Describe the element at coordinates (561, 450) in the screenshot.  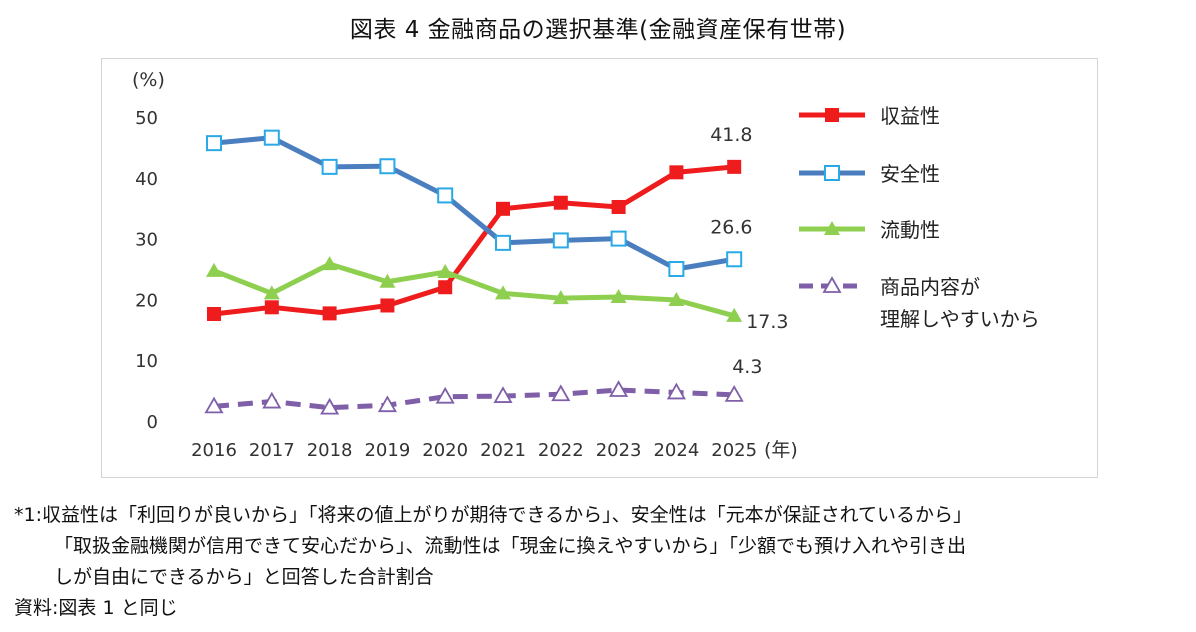
I see `x-tick-label: 2022` at that location.